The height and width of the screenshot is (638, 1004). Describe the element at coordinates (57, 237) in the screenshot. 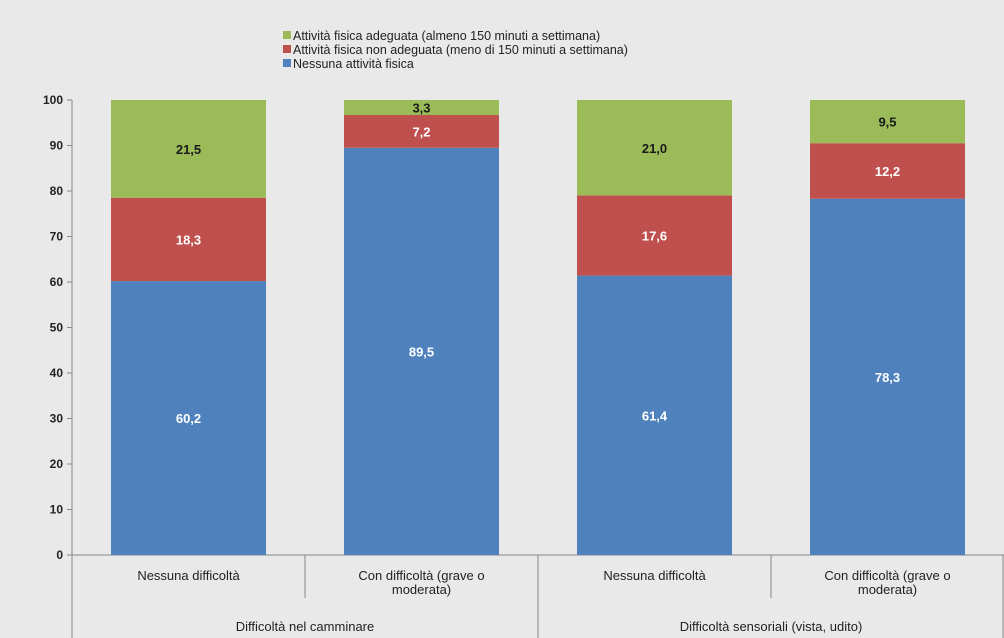

I see `y-tick-label: 70` at that location.